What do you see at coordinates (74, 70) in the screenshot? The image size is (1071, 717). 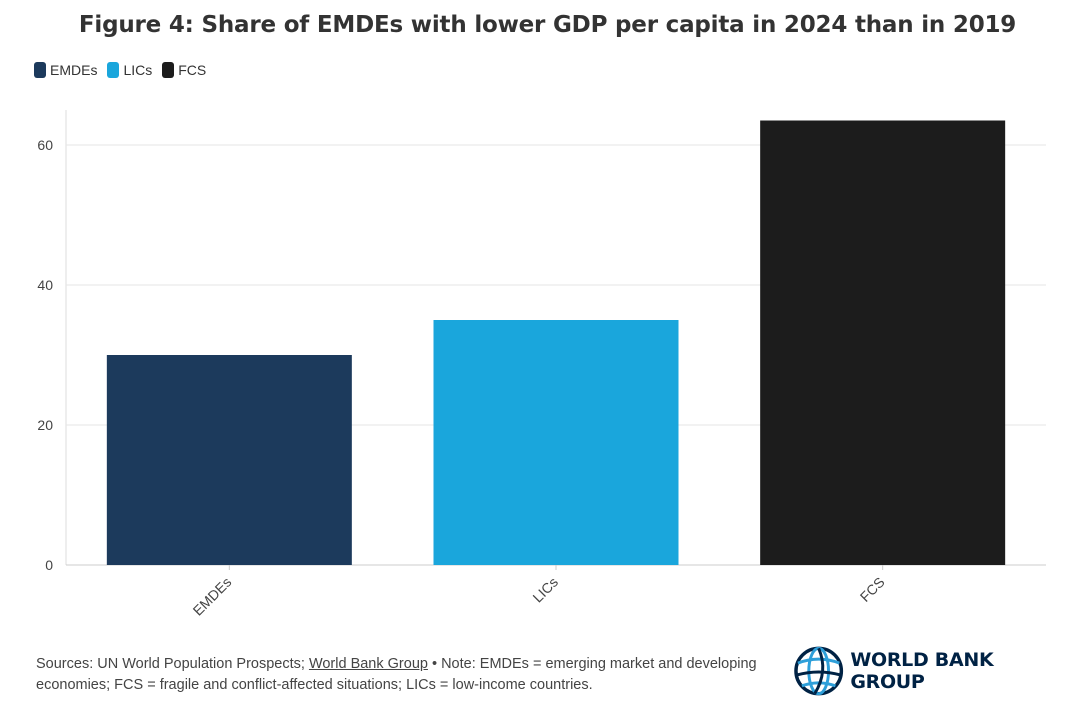 I see `legend-label-emdes: EMDEs` at bounding box center [74, 70].